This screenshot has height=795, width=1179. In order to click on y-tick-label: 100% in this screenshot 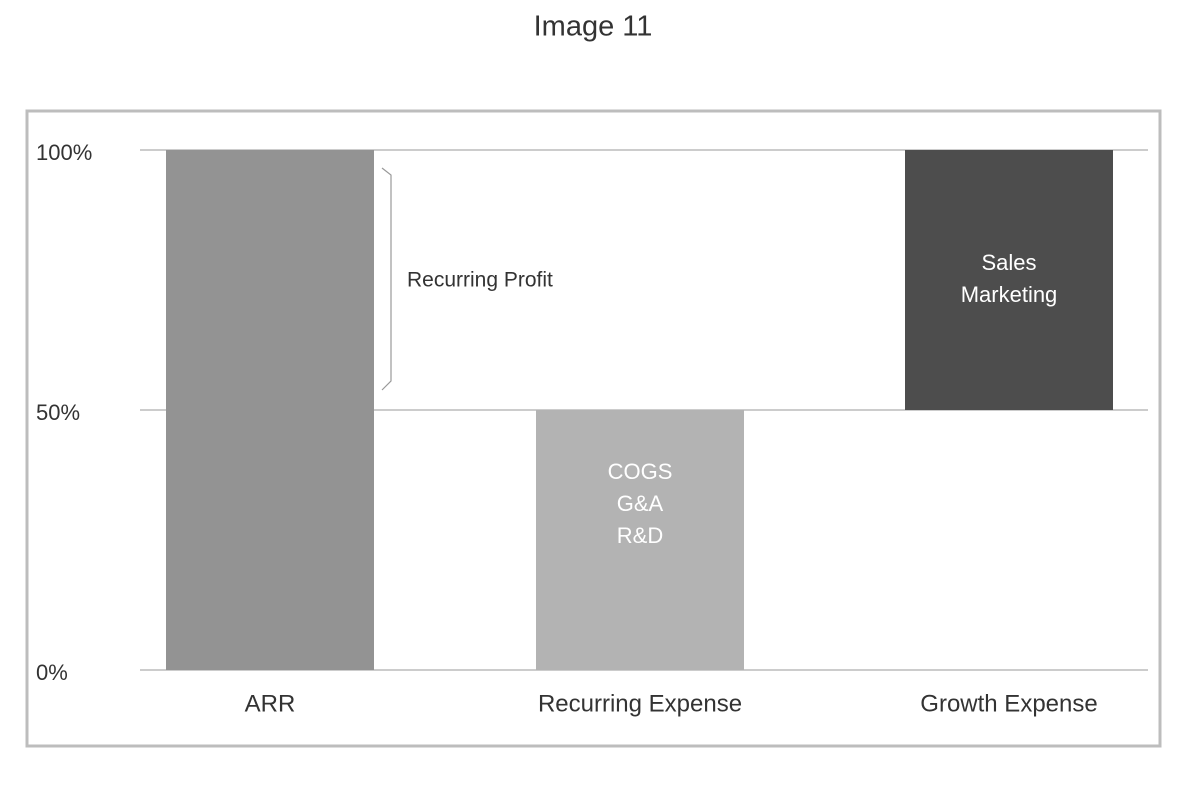, I will do `click(64, 152)`.